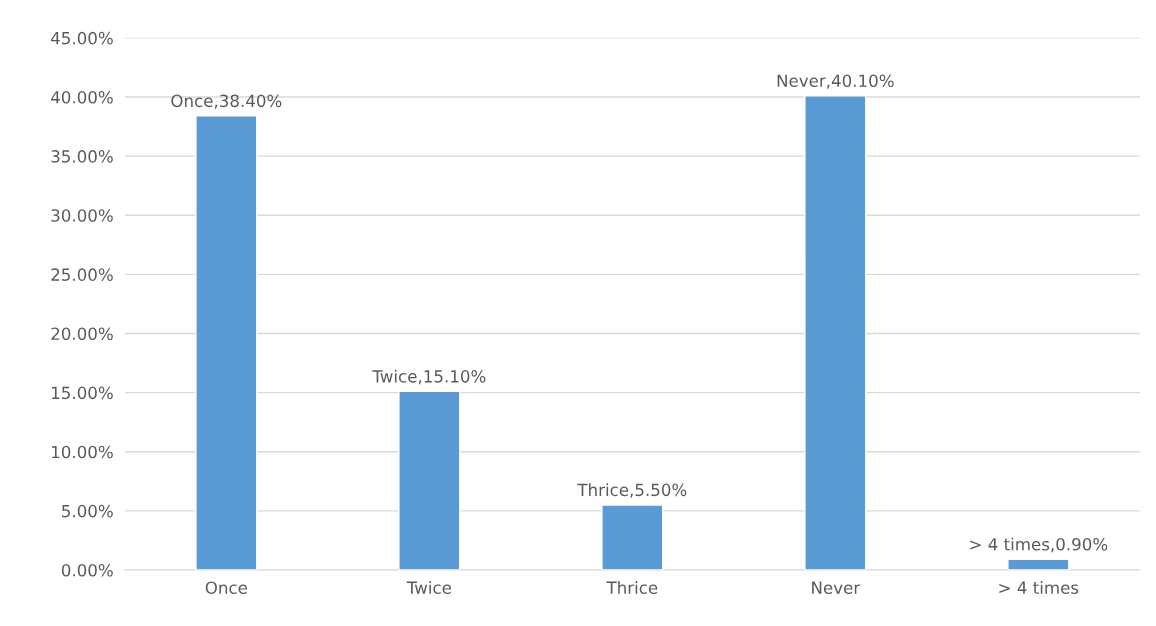 This screenshot has height=626, width=1156. What do you see at coordinates (82, 38) in the screenshot?
I see `y-tick-label: 45.00%` at bounding box center [82, 38].